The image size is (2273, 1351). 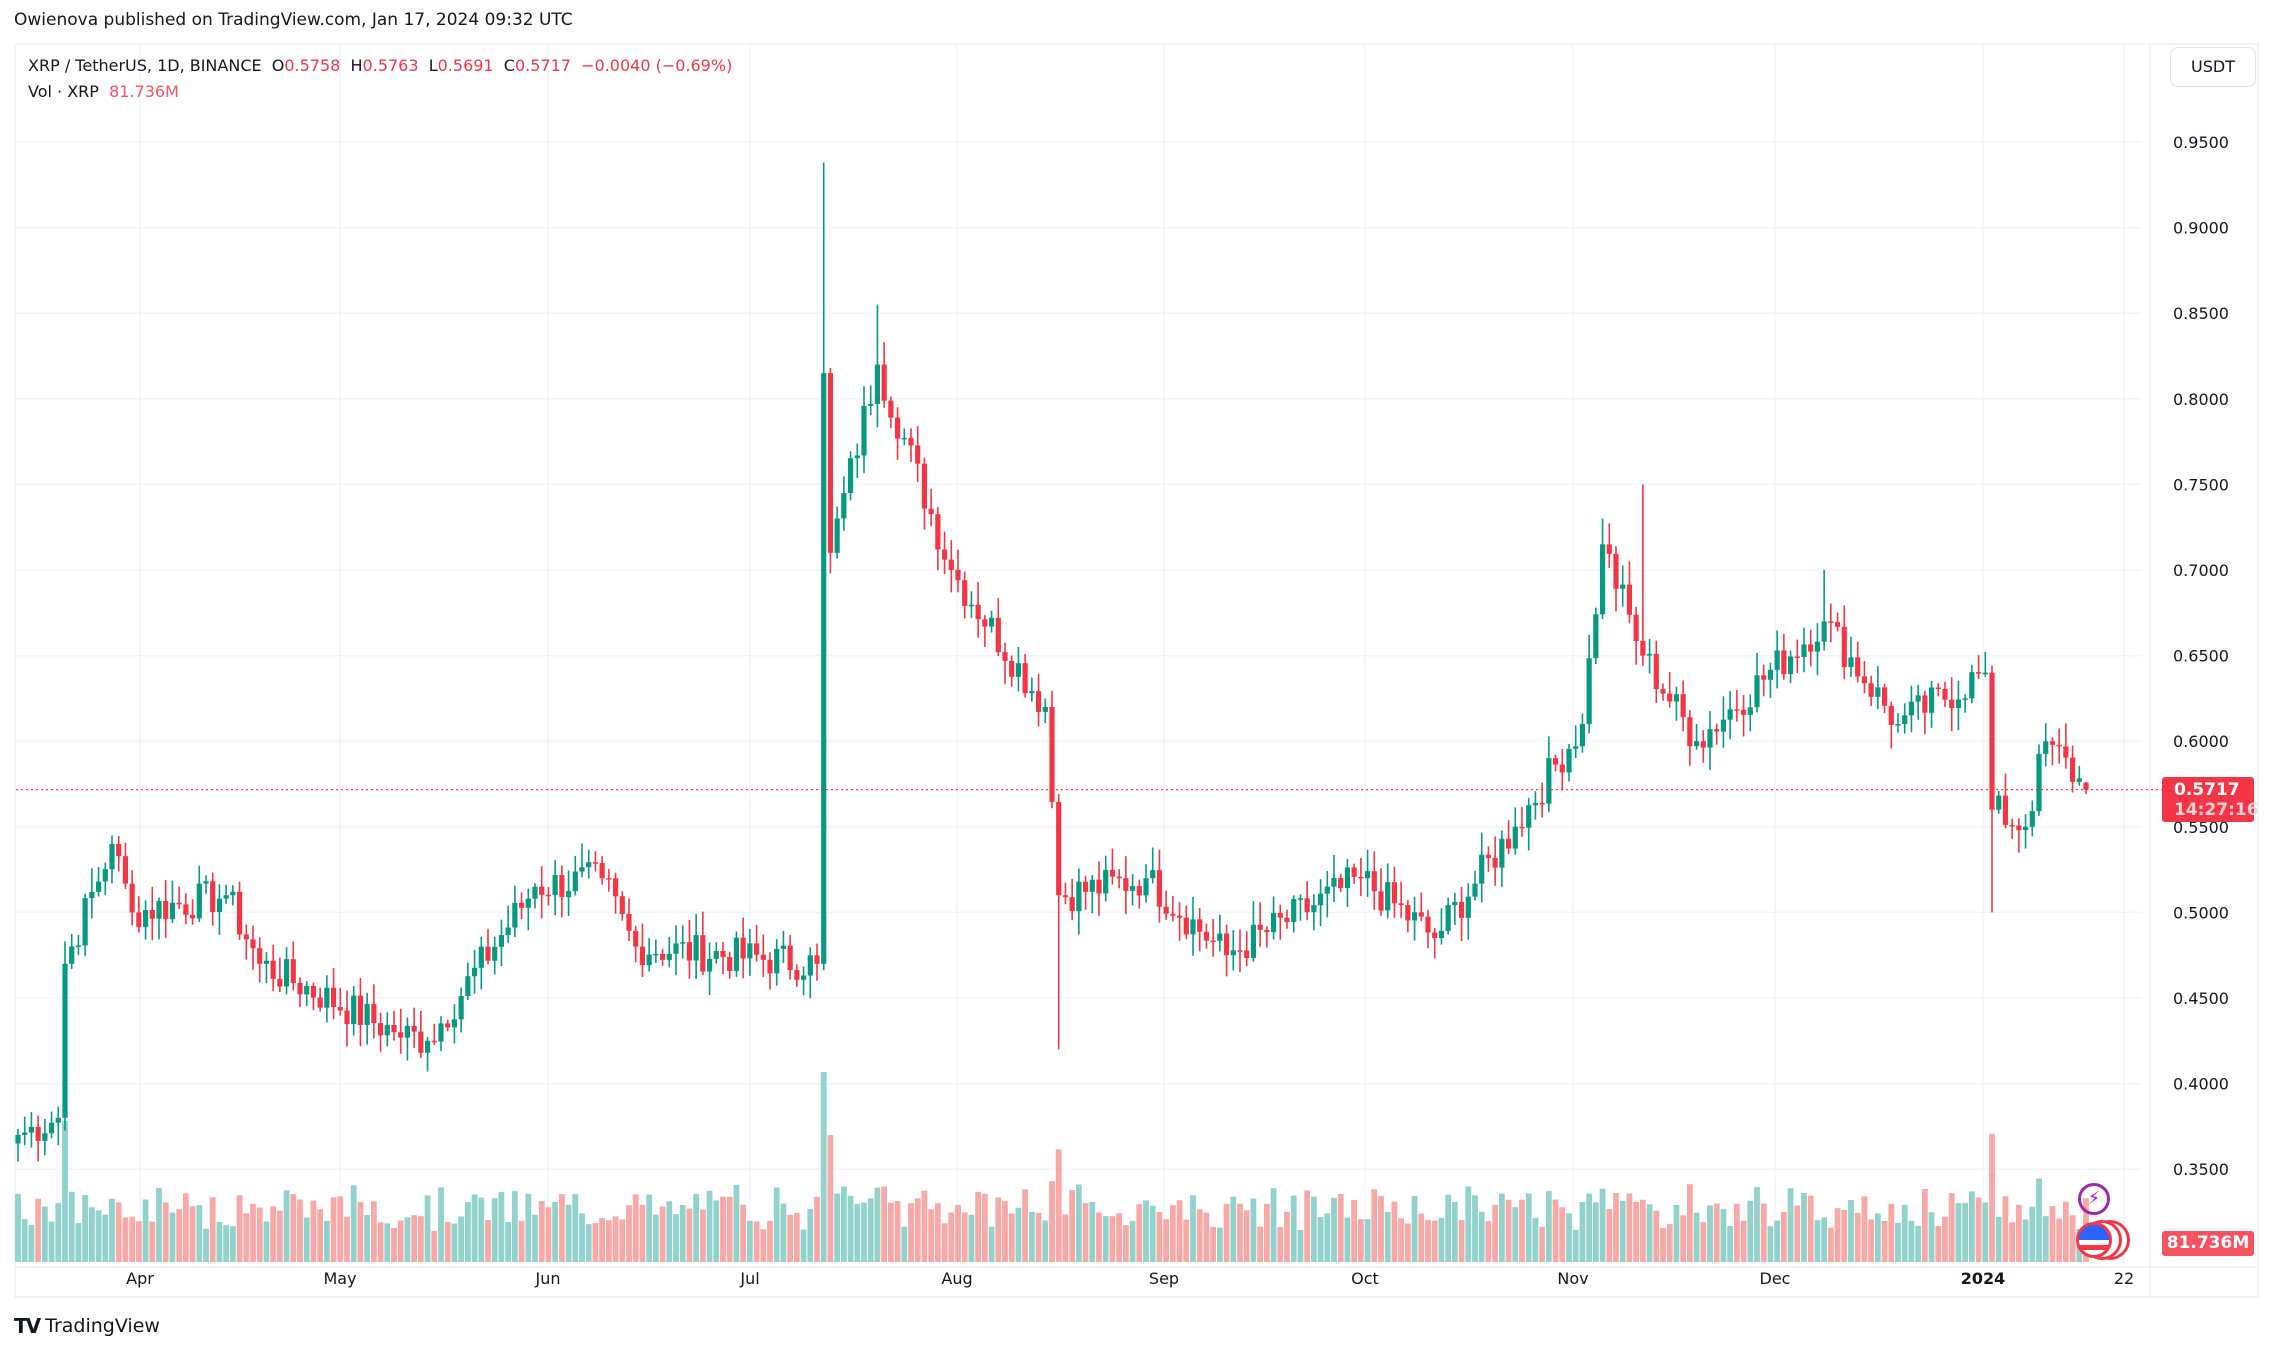 I want to click on price-tick-label: 0.3500, so click(x=2201, y=1169).